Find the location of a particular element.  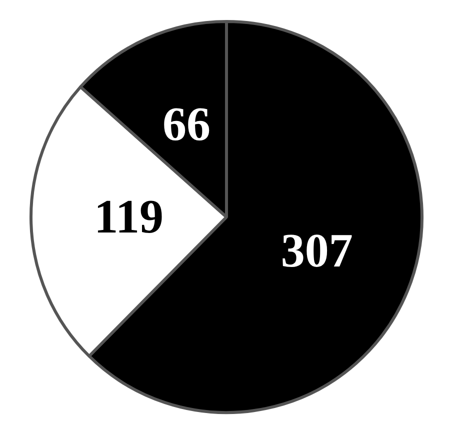

data-label: 119 is located at coordinates (129, 217).